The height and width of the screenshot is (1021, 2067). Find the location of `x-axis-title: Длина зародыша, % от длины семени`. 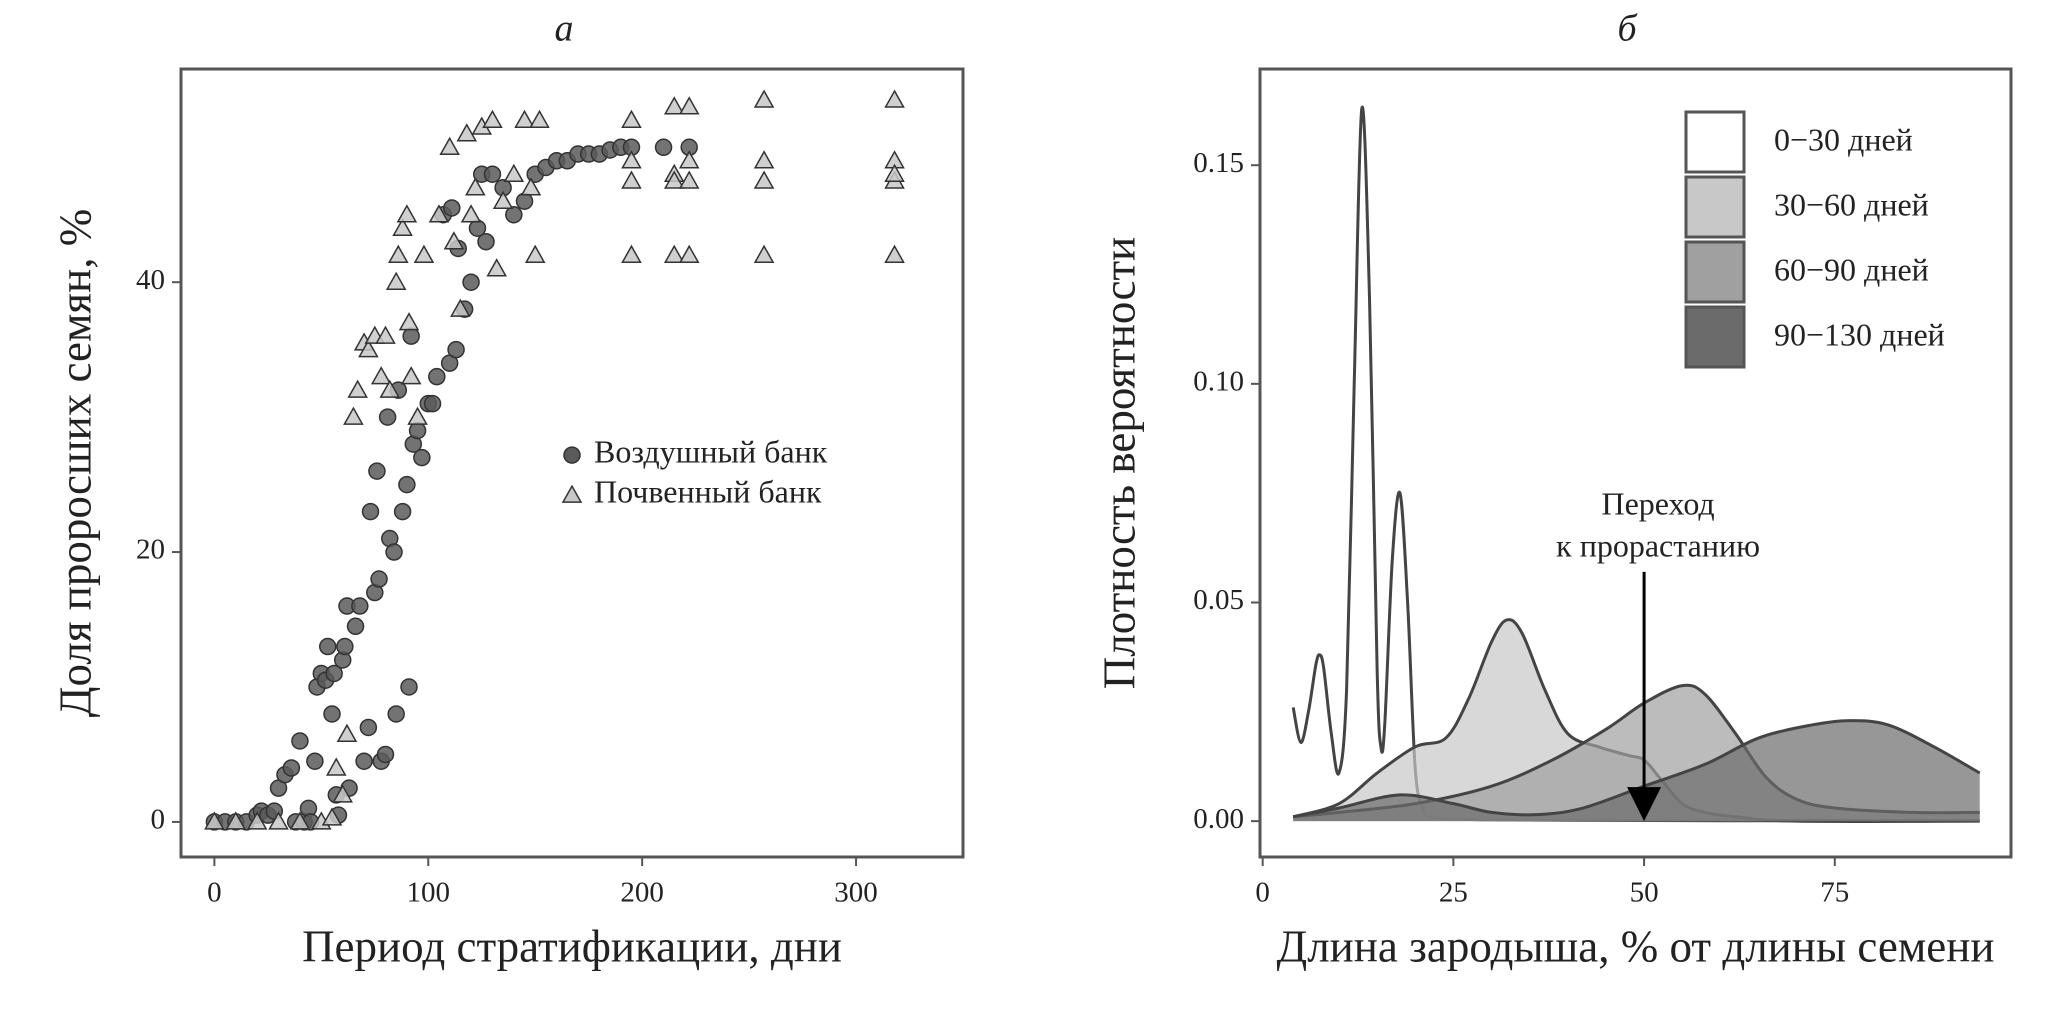

x-axis-title: Длина зародыша, % от длины семени is located at coordinates (1636, 946).